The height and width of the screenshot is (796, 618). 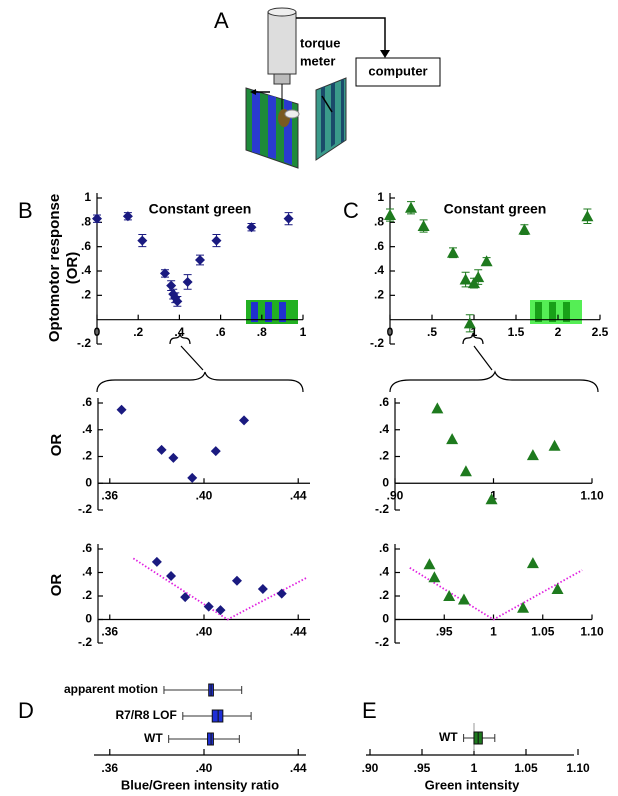 I want to click on torque-meter-base, so click(x=282, y=79).